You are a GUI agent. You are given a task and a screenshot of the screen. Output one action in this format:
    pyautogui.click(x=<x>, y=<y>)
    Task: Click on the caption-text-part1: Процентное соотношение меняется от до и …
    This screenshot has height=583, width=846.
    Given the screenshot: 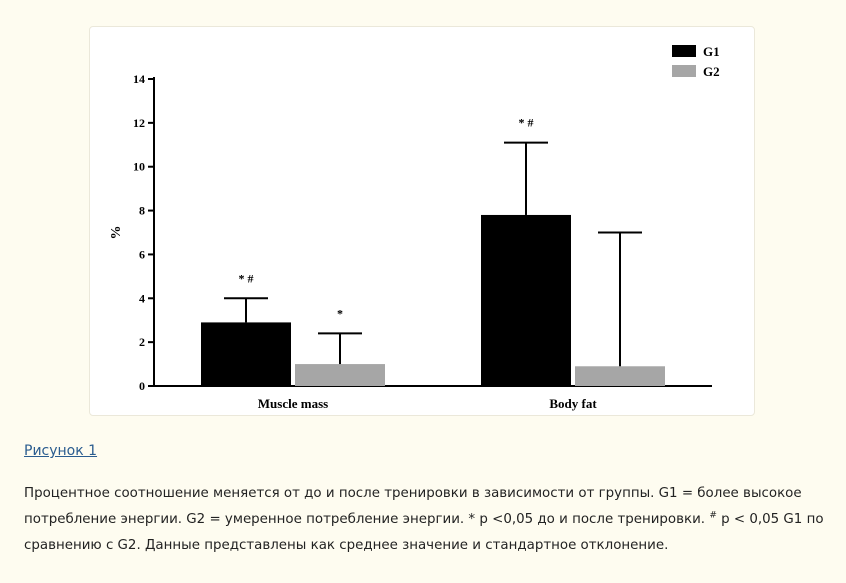 What is the action you would take?
    pyautogui.click(x=413, y=506)
    